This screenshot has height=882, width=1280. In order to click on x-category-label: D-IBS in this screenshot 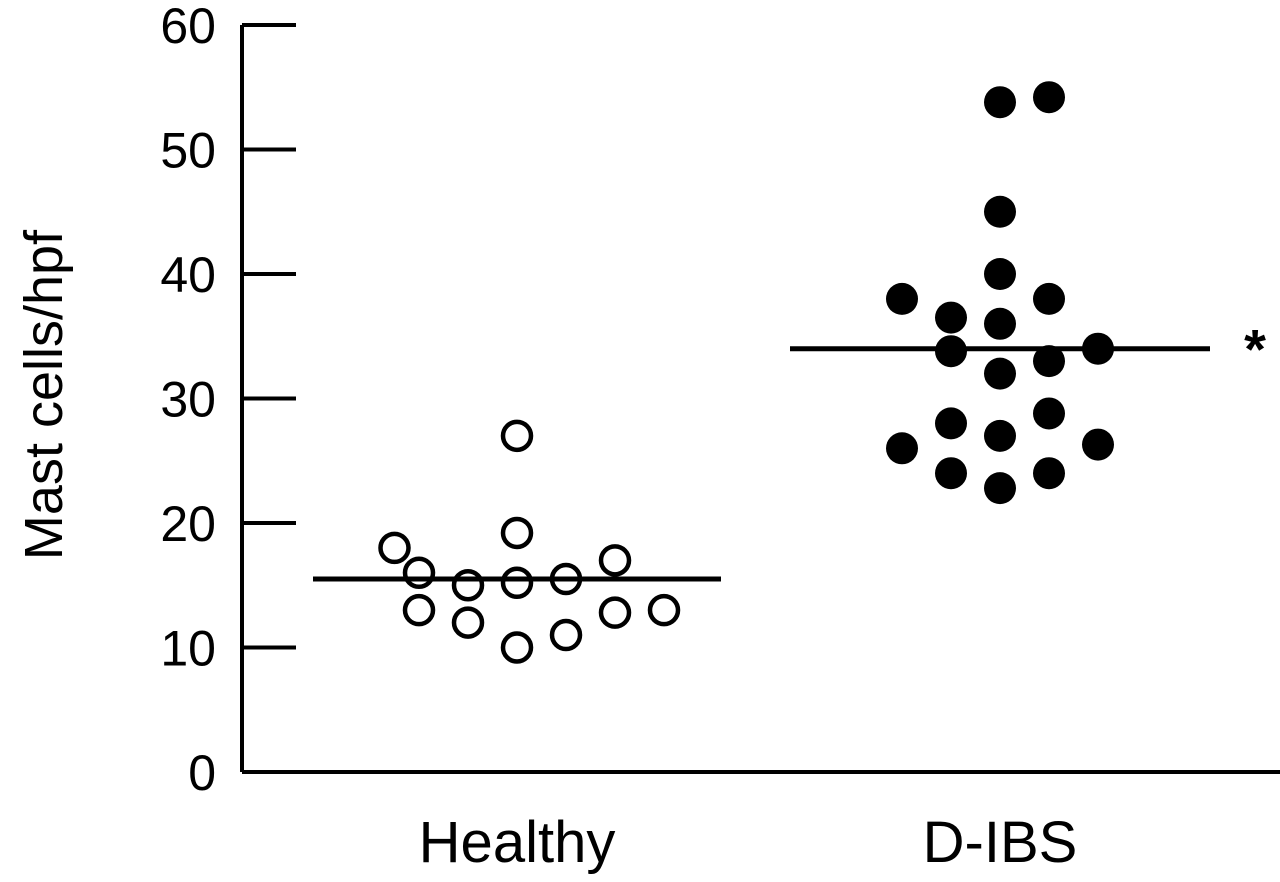, I will do `click(1000, 842)`.